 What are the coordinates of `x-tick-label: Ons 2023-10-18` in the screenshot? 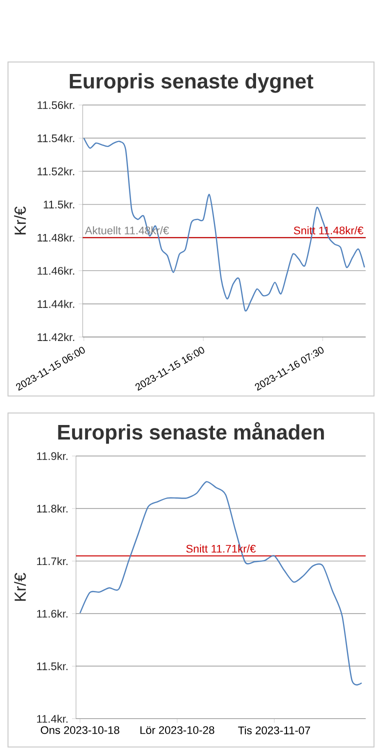 It's located at (80, 730).